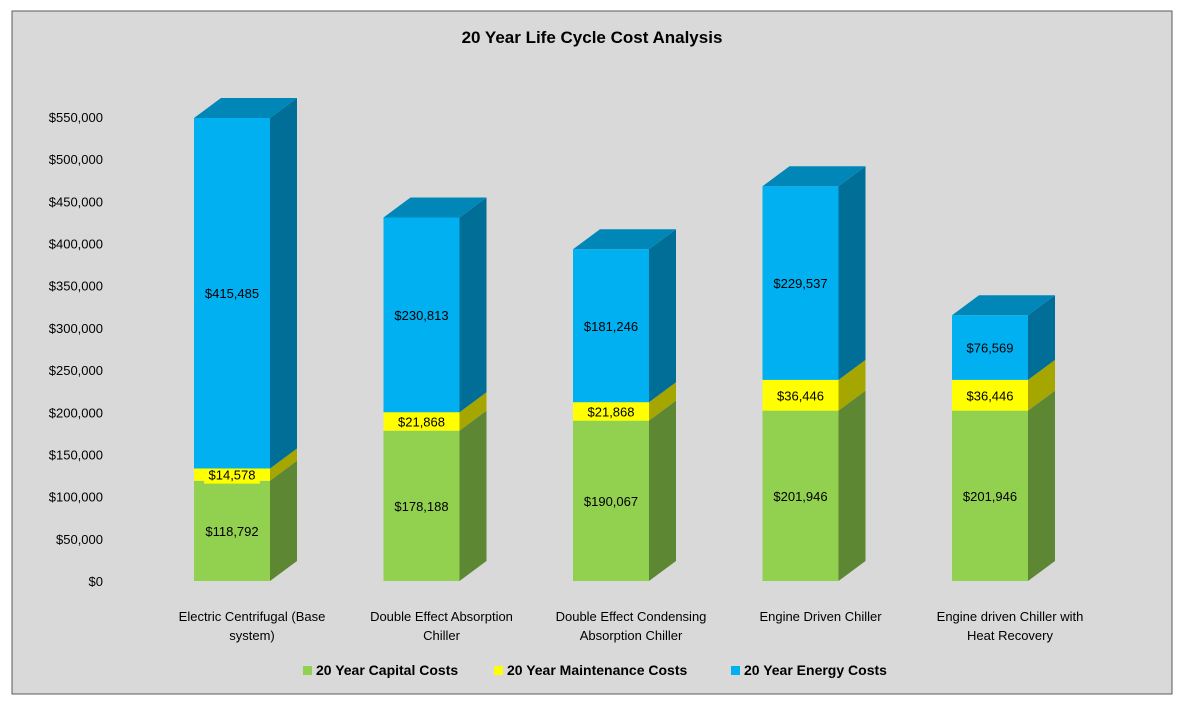 The width and height of the screenshot is (1197, 711). Describe the element at coordinates (79, 539) in the screenshot. I see `y-tick-label: $50,000` at that location.